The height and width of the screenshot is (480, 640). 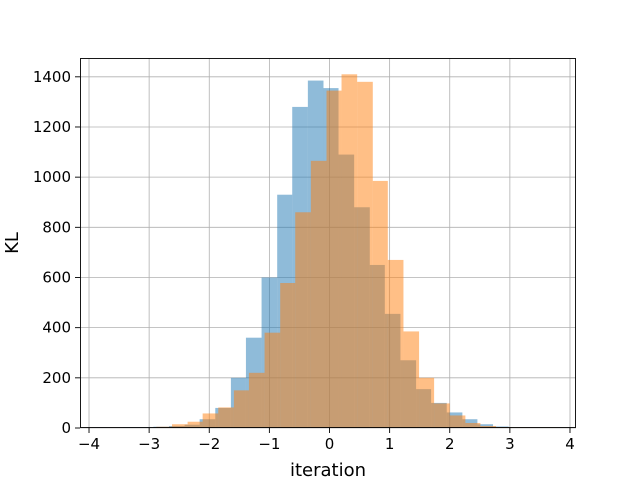 What do you see at coordinates (56, 277) in the screenshot?
I see `y-tick-label: 600` at bounding box center [56, 277].